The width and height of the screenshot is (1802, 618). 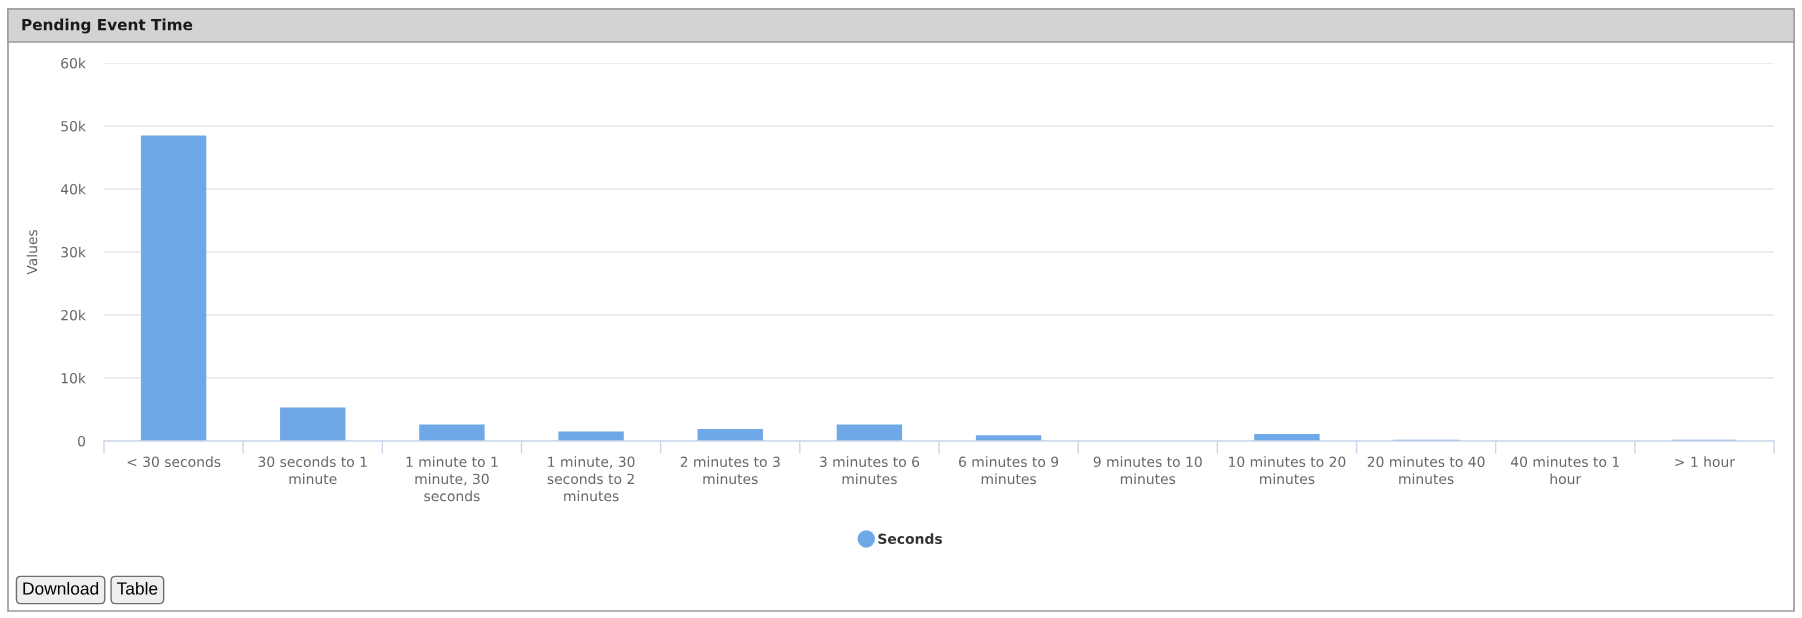 What do you see at coordinates (1009, 470) in the screenshot?
I see `x-tick-label: 6 minutes to 9 minutes` at bounding box center [1009, 470].